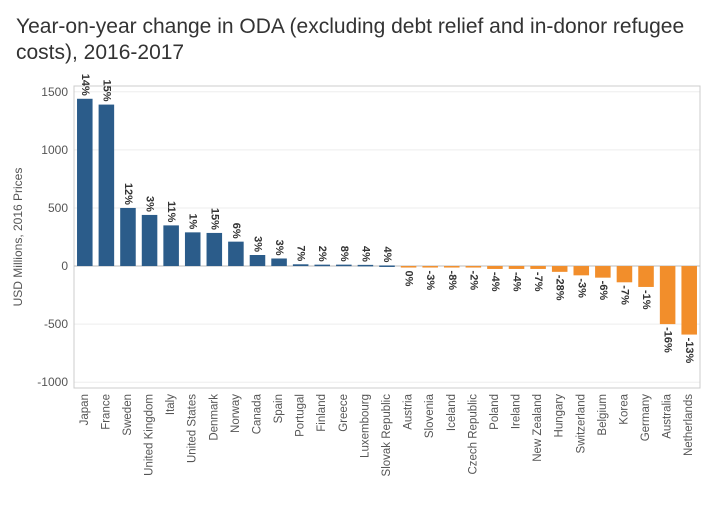  Describe the element at coordinates (668, 340) in the screenshot. I see `data-label: -16%` at that location.